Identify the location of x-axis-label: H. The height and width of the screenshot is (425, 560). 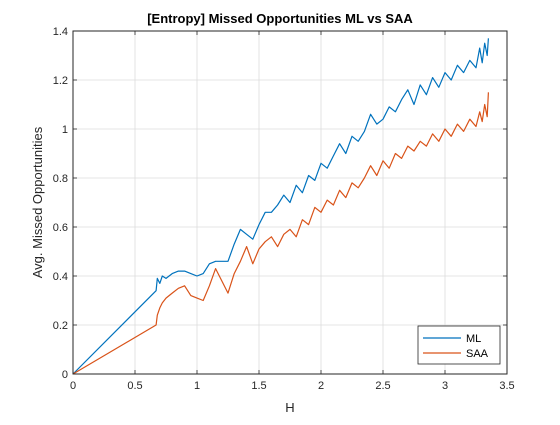
(289, 407).